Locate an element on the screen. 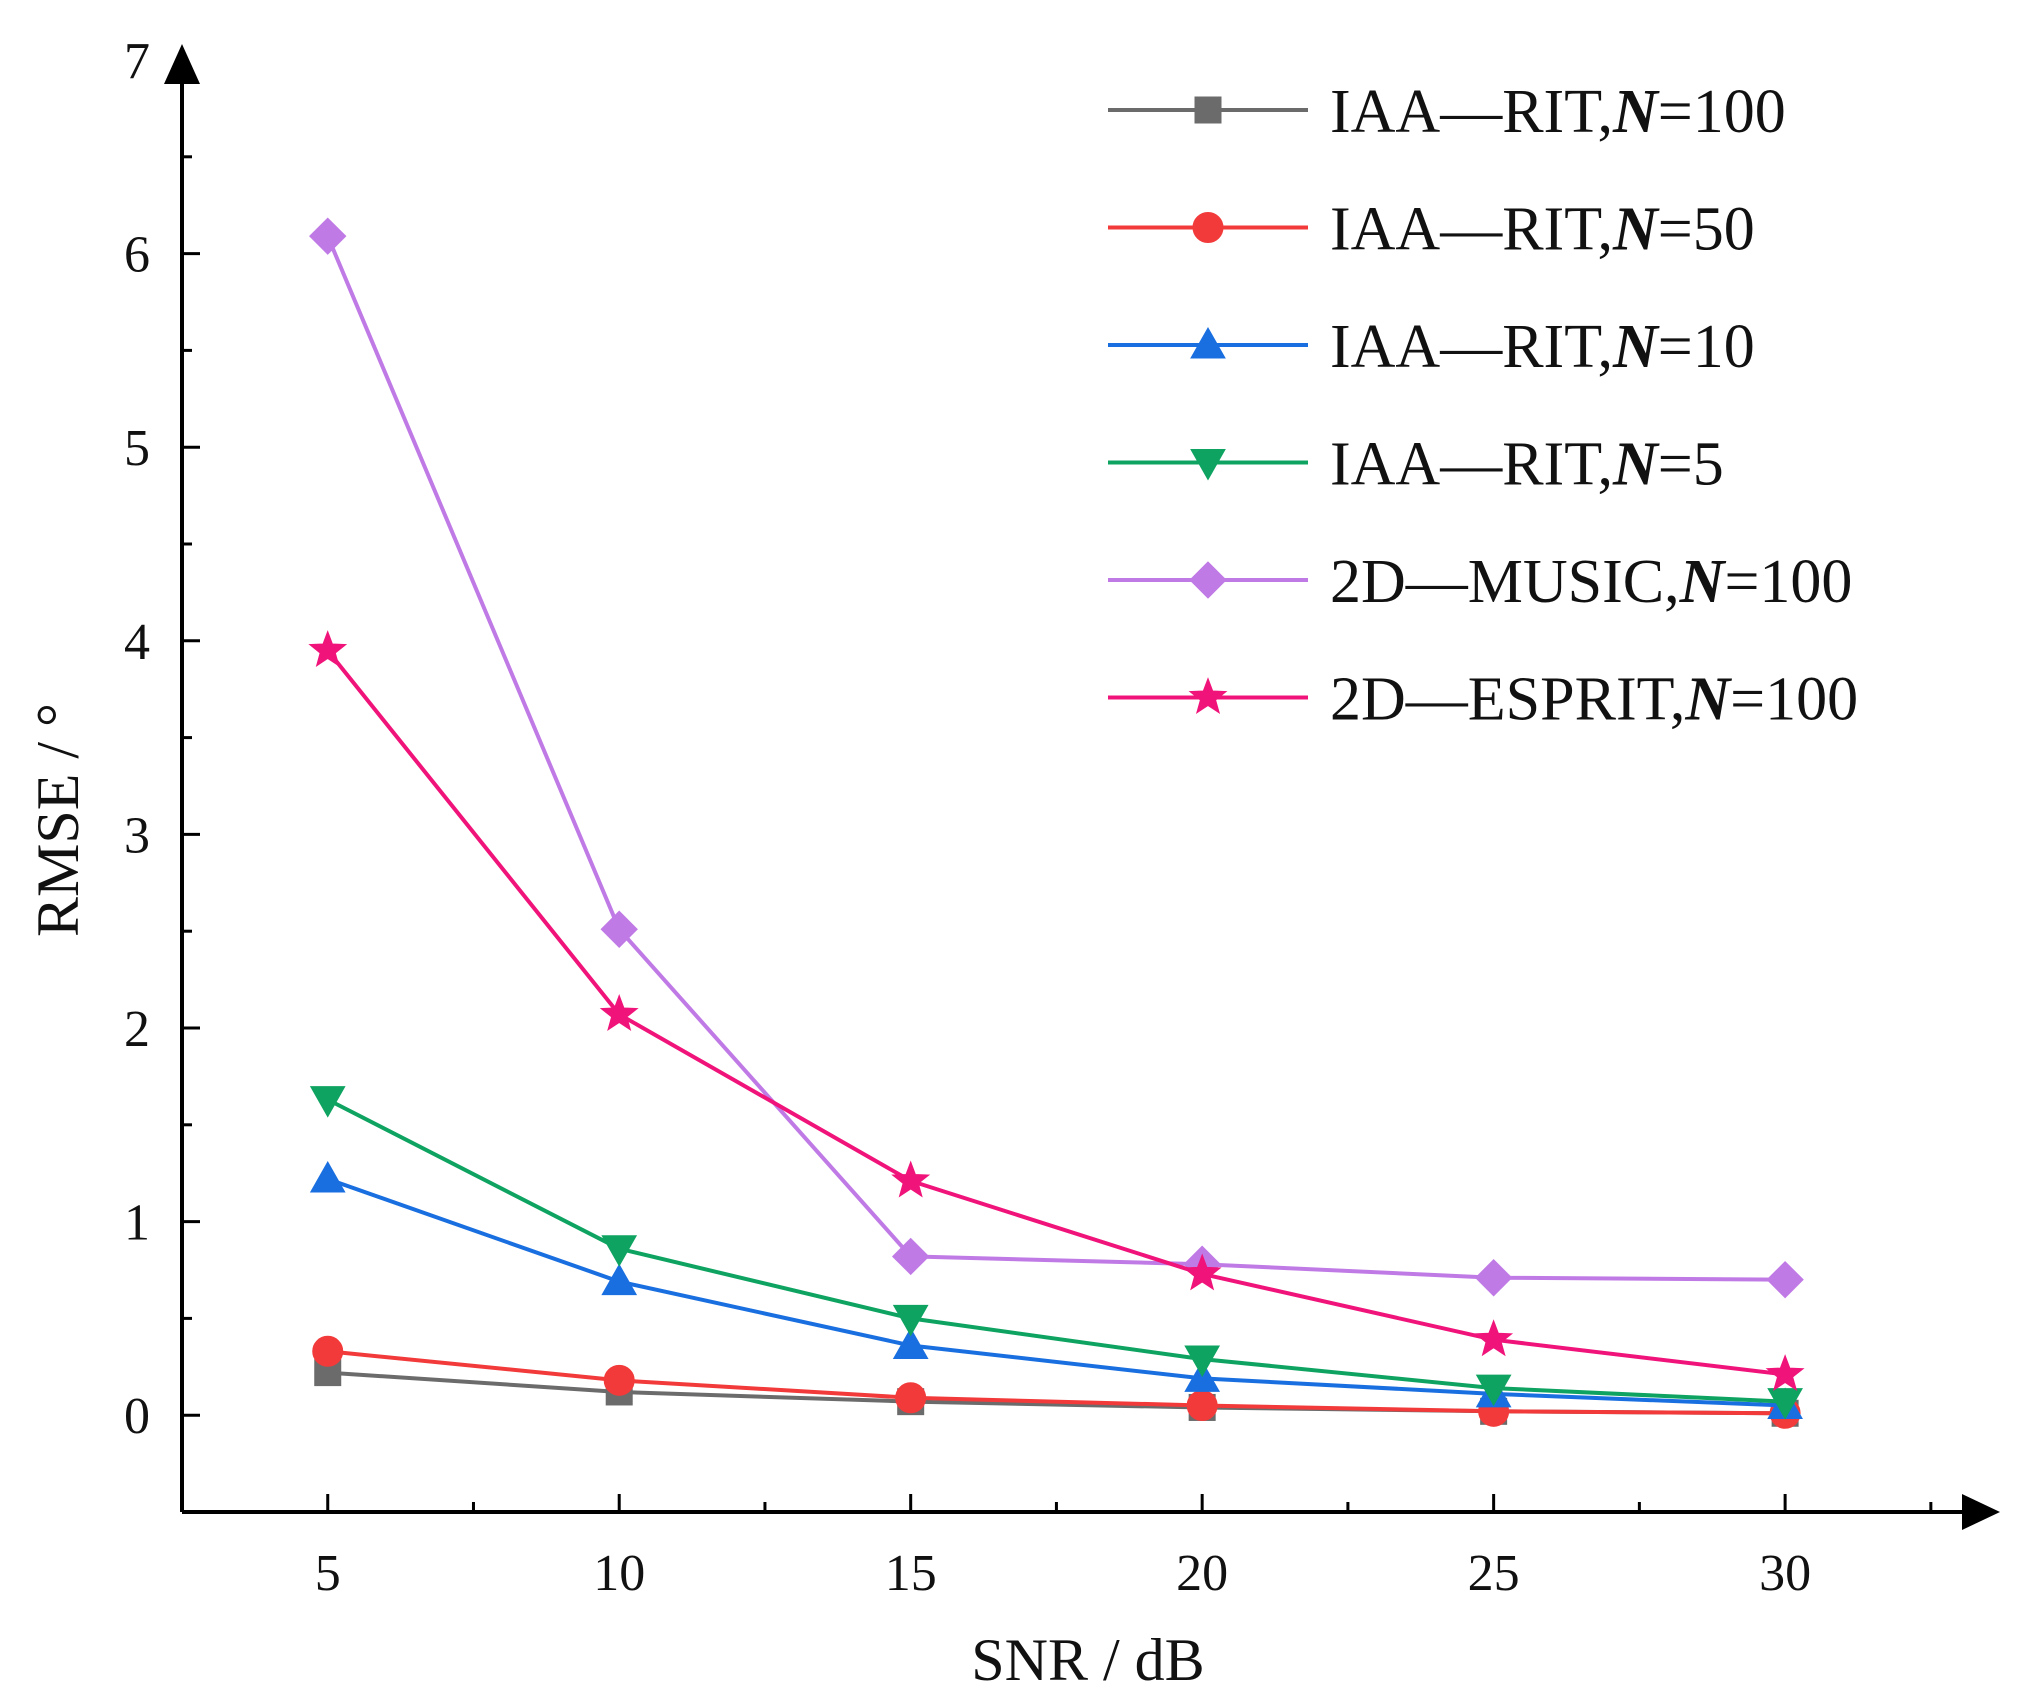 The height and width of the screenshot is (1699, 2022). legend-entry-3: IAA—RIT,N=10 is located at coordinates (1431, 347).